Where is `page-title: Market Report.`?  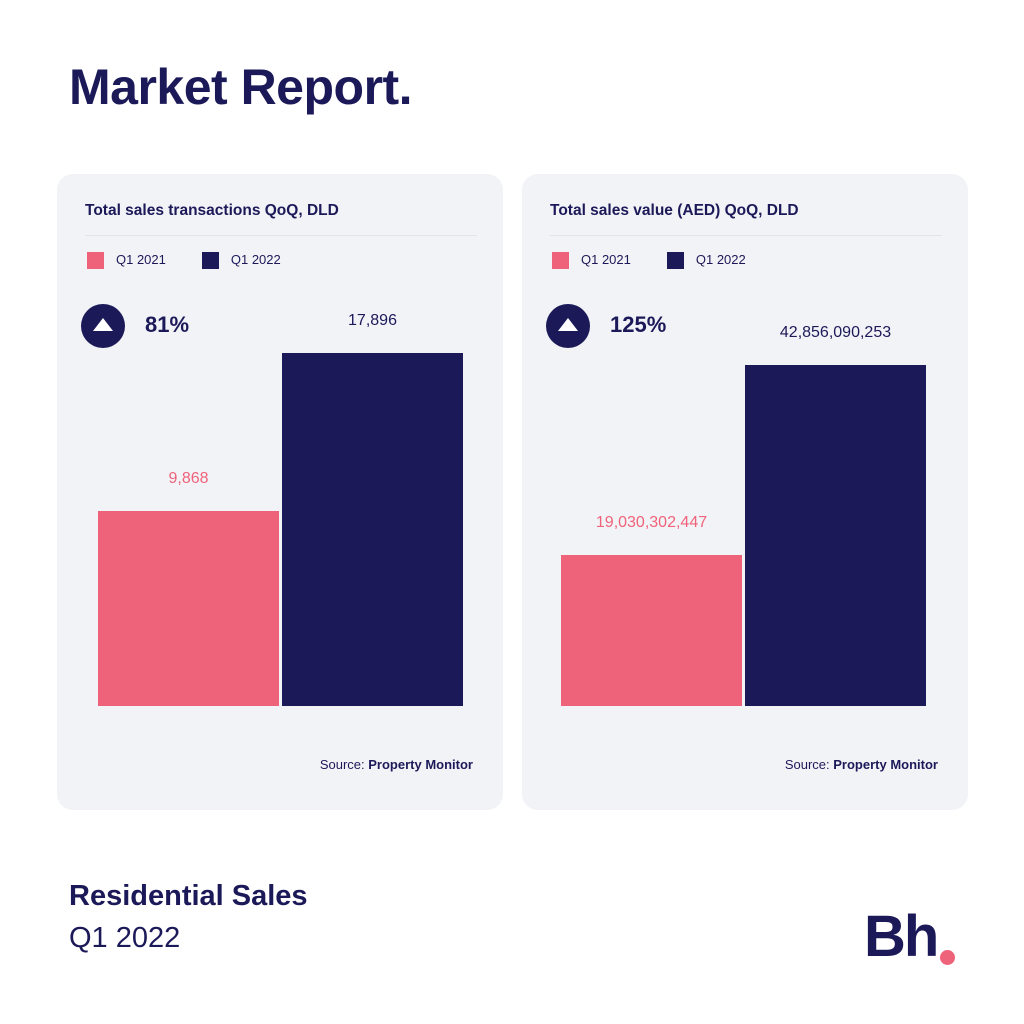 page-title: Market Report. is located at coordinates (241, 87).